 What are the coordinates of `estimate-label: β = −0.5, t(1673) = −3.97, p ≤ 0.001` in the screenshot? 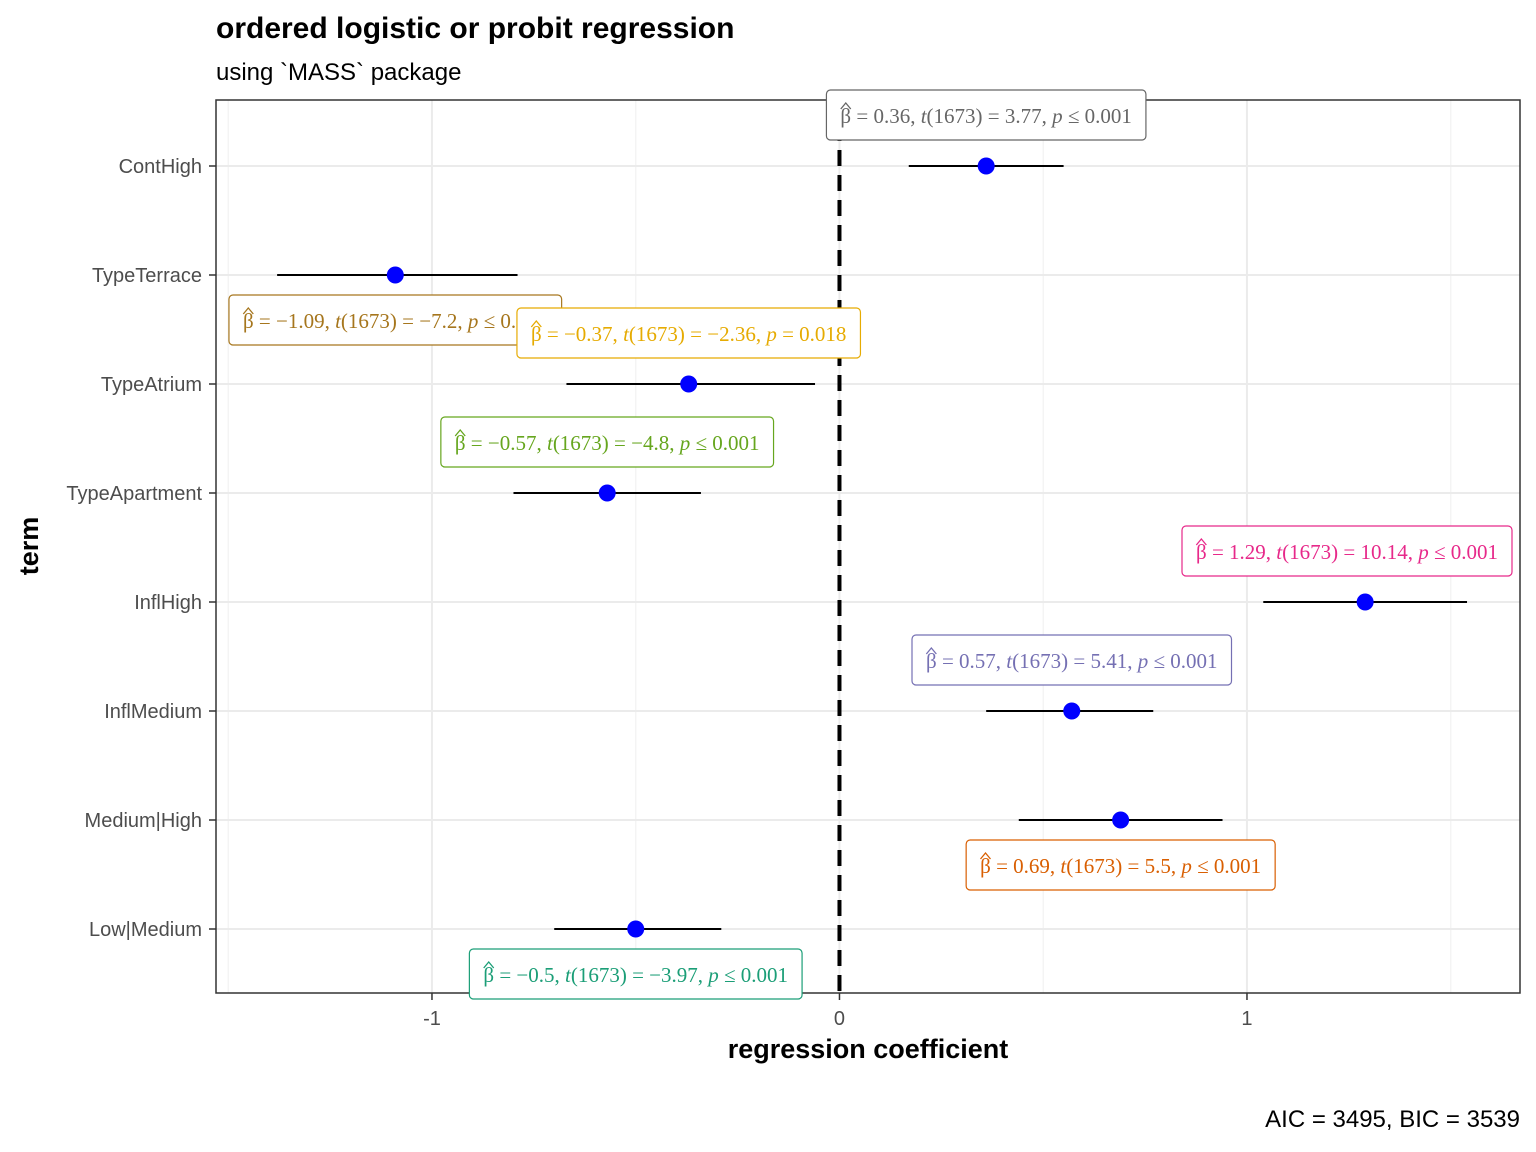 It's located at (635, 974).